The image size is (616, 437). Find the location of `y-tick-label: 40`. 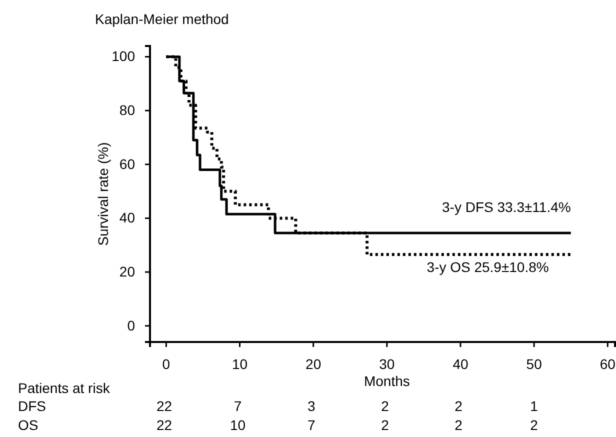

y-tick-label: 40 is located at coordinates (127, 218).